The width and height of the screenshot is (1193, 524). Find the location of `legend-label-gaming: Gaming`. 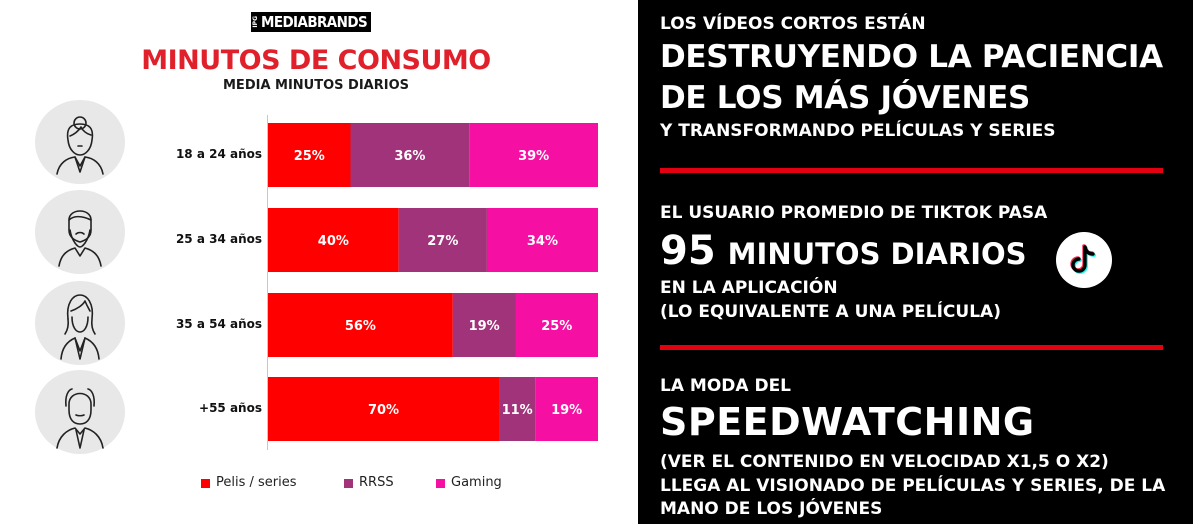

legend-label-gaming: Gaming is located at coordinates (476, 482).